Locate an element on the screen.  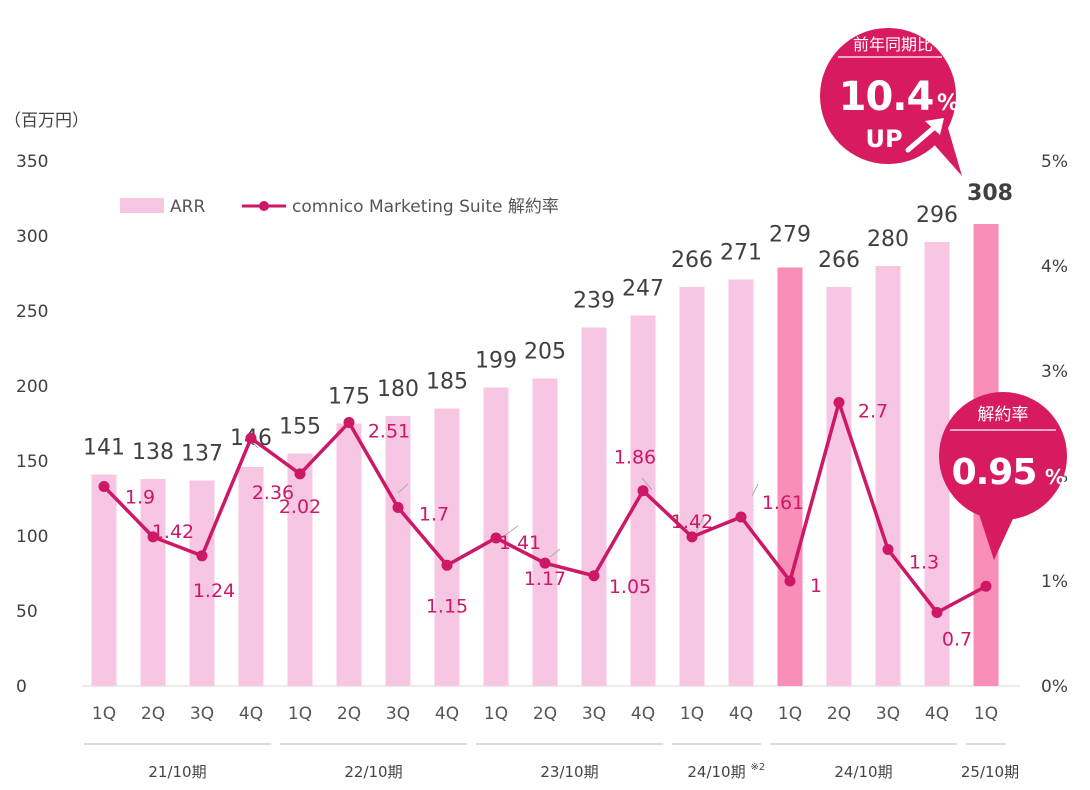
churn-rate-label: 2.36 is located at coordinates (273, 493).